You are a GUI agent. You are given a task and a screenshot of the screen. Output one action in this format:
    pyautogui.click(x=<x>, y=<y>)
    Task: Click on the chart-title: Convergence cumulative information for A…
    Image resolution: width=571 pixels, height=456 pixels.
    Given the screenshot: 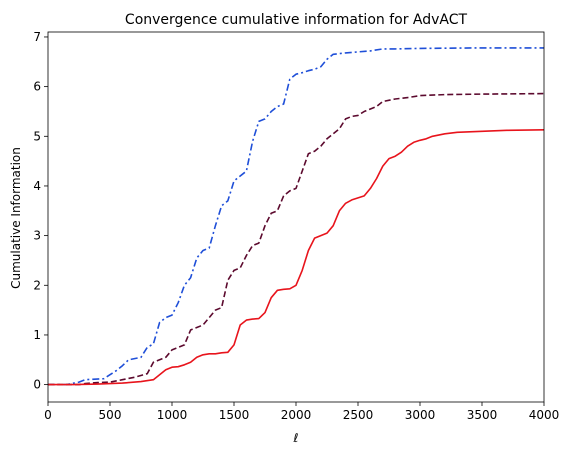 What is the action you would take?
    pyautogui.click(x=296, y=20)
    